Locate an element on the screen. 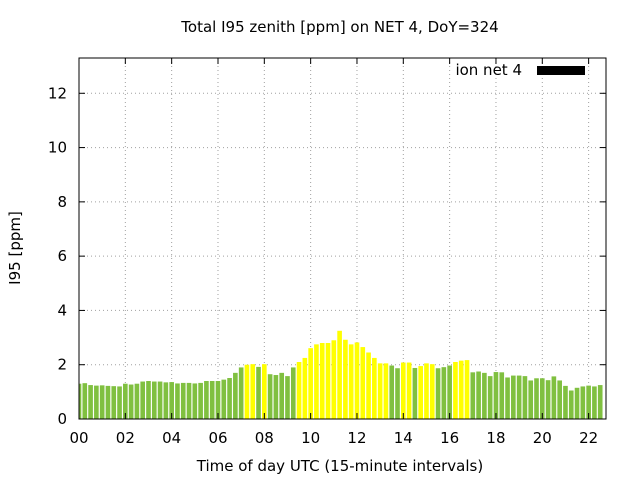 This screenshot has width=640, height=480. x-tick-label: 20 is located at coordinates (542, 438).